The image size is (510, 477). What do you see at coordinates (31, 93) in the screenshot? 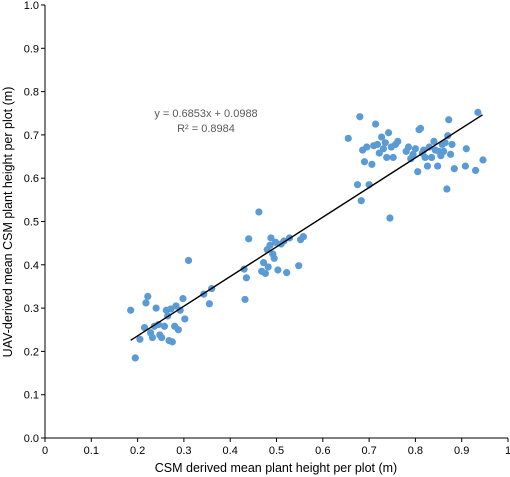
I see `y-tick-label: 0.8` at bounding box center [31, 93].